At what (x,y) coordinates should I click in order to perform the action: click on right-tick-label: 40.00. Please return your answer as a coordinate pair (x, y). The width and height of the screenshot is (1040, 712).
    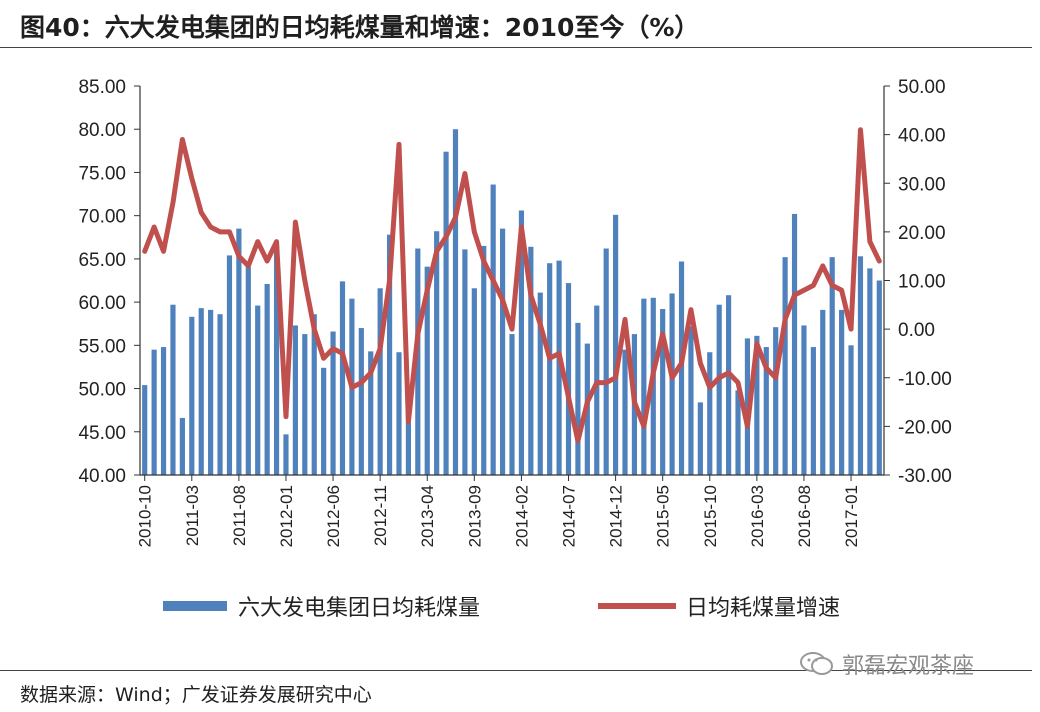
    Looking at the image, I should click on (922, 136).